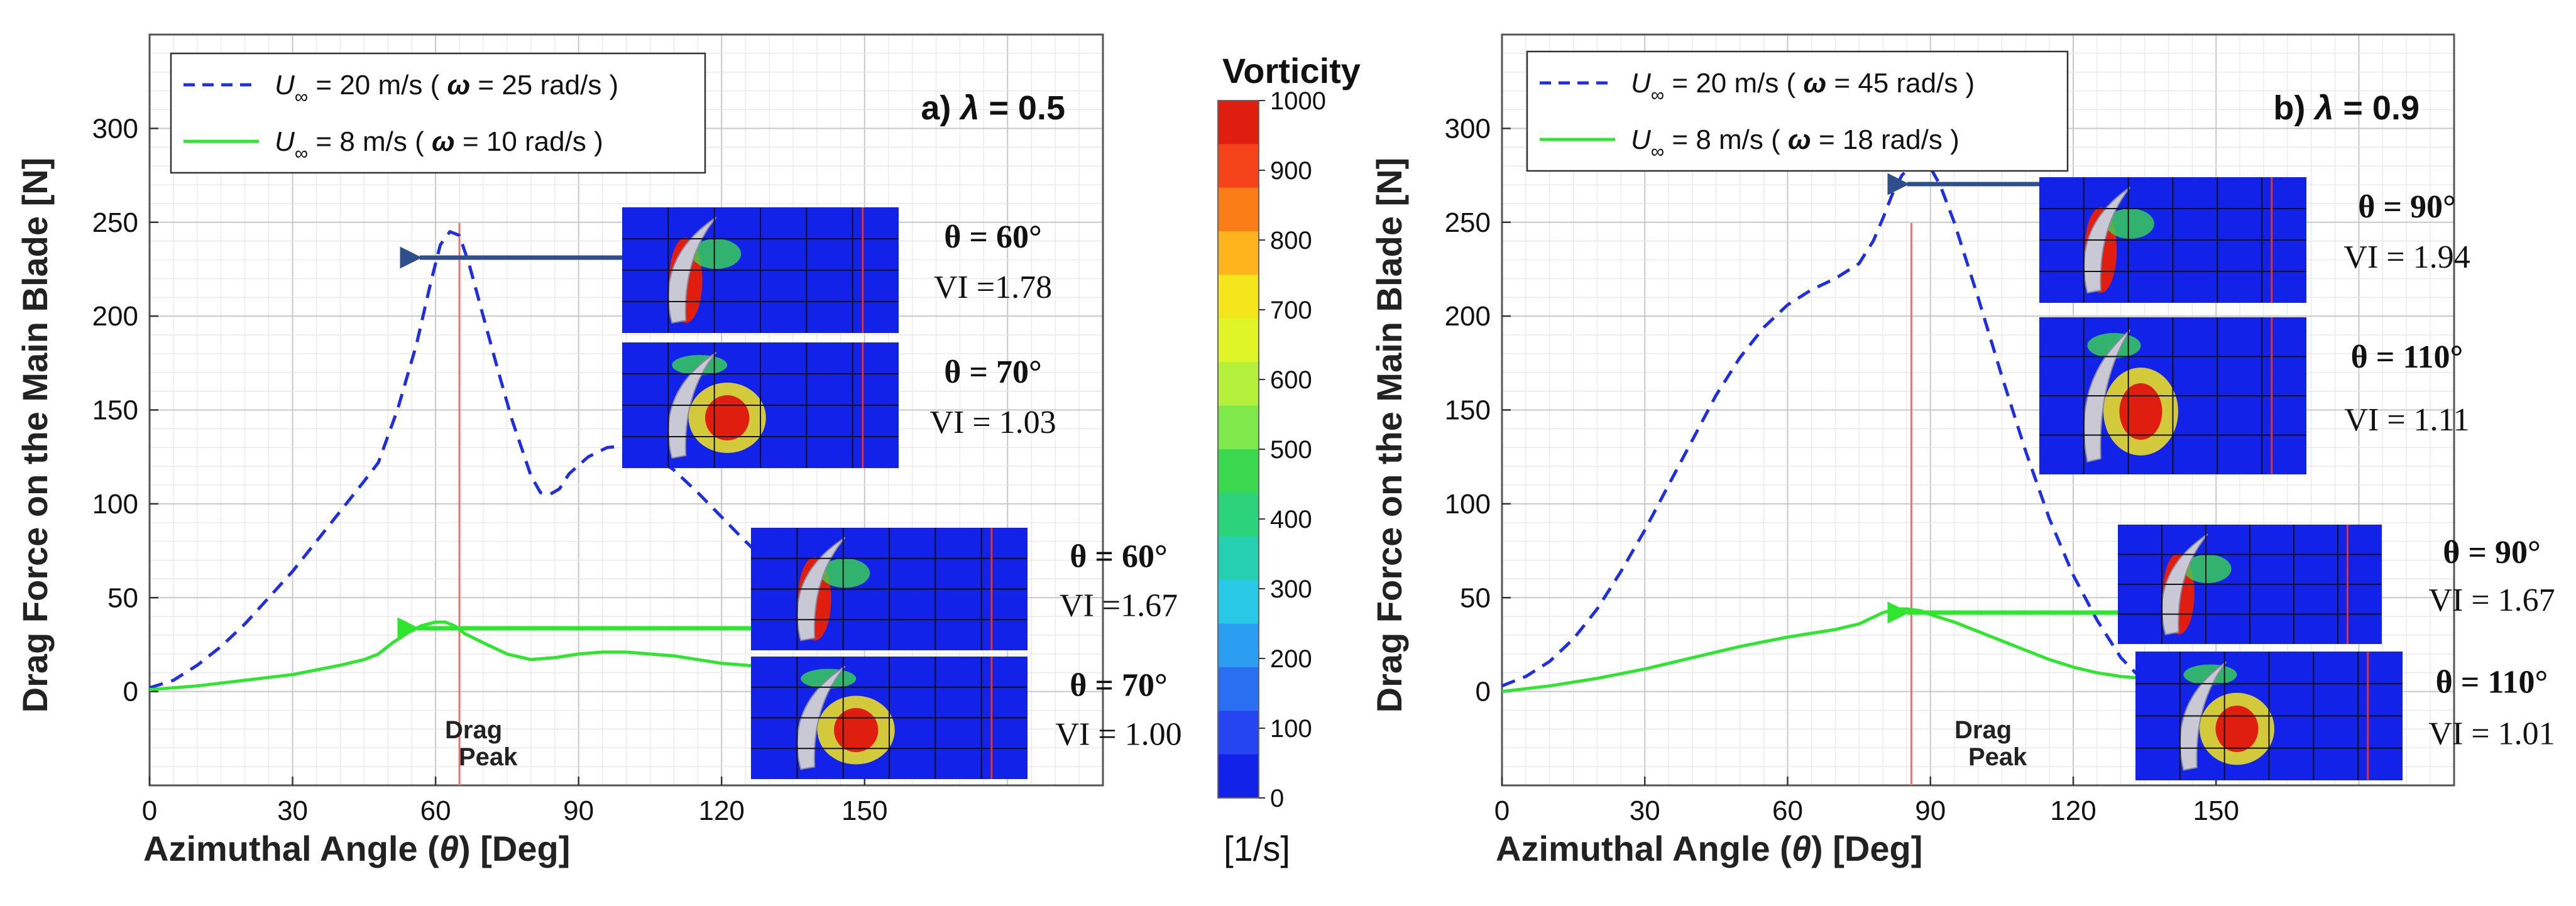  I want to click on legend-omega: = 10 rad/s ), so click(529, 141).